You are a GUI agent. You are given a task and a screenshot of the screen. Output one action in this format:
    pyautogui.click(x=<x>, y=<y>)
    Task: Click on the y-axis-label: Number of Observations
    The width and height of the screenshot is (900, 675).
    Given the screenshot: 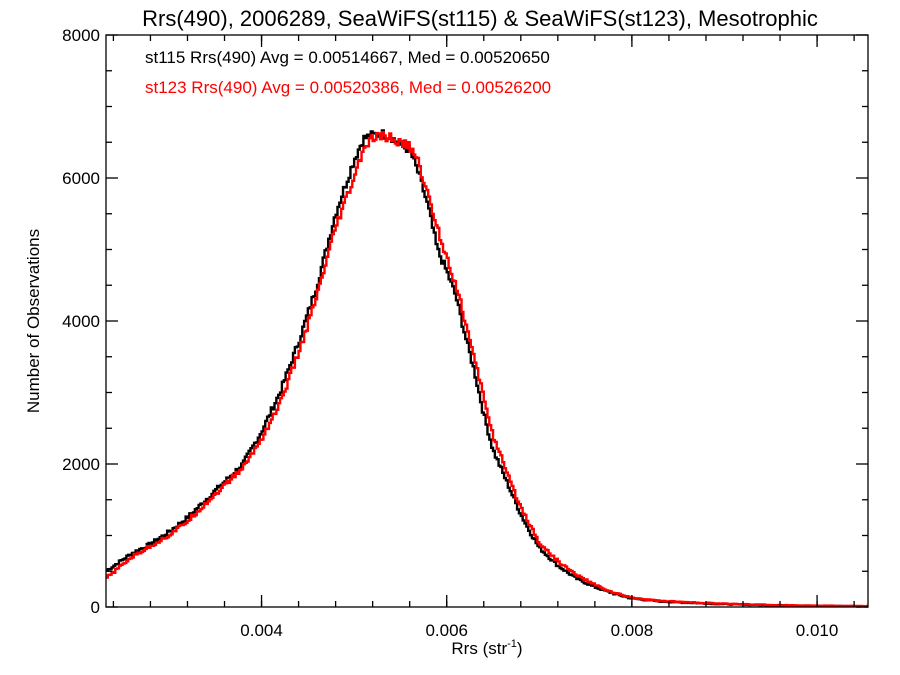 What is the action you would take?
    pyautogui.click(x=33, y=321)
    